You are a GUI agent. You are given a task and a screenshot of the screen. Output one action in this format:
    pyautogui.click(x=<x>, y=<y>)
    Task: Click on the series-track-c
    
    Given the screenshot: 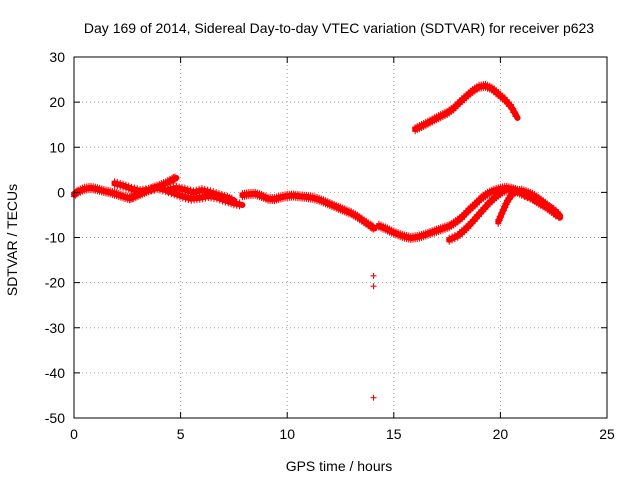 What is the action you would take?
    pyautogui.click(x=200, y=193)
    